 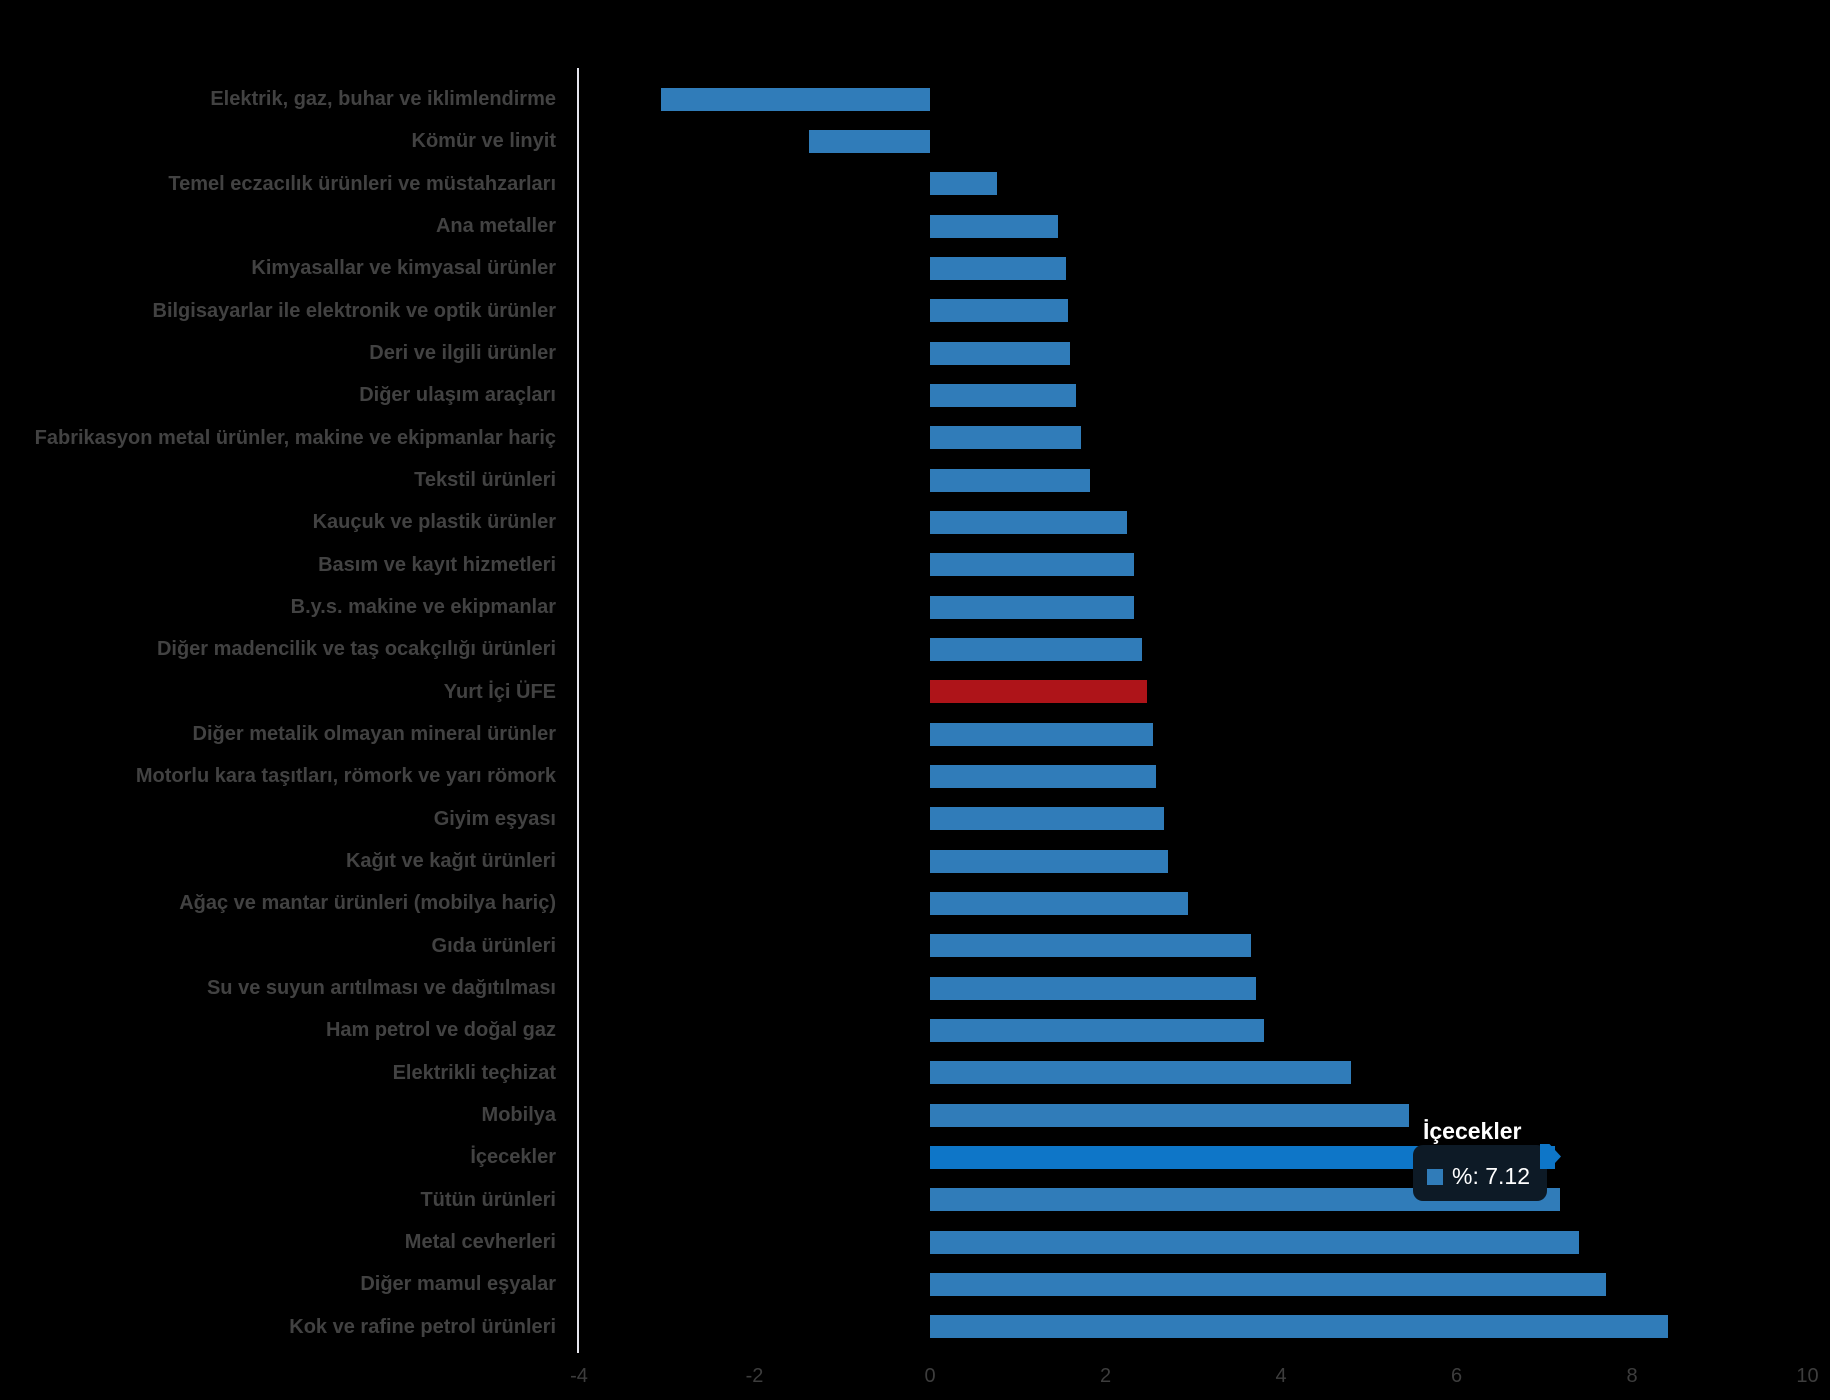 I want to click on category-label: B.y.s. makine ve ekipmanlar, so click(x=423, y=606).